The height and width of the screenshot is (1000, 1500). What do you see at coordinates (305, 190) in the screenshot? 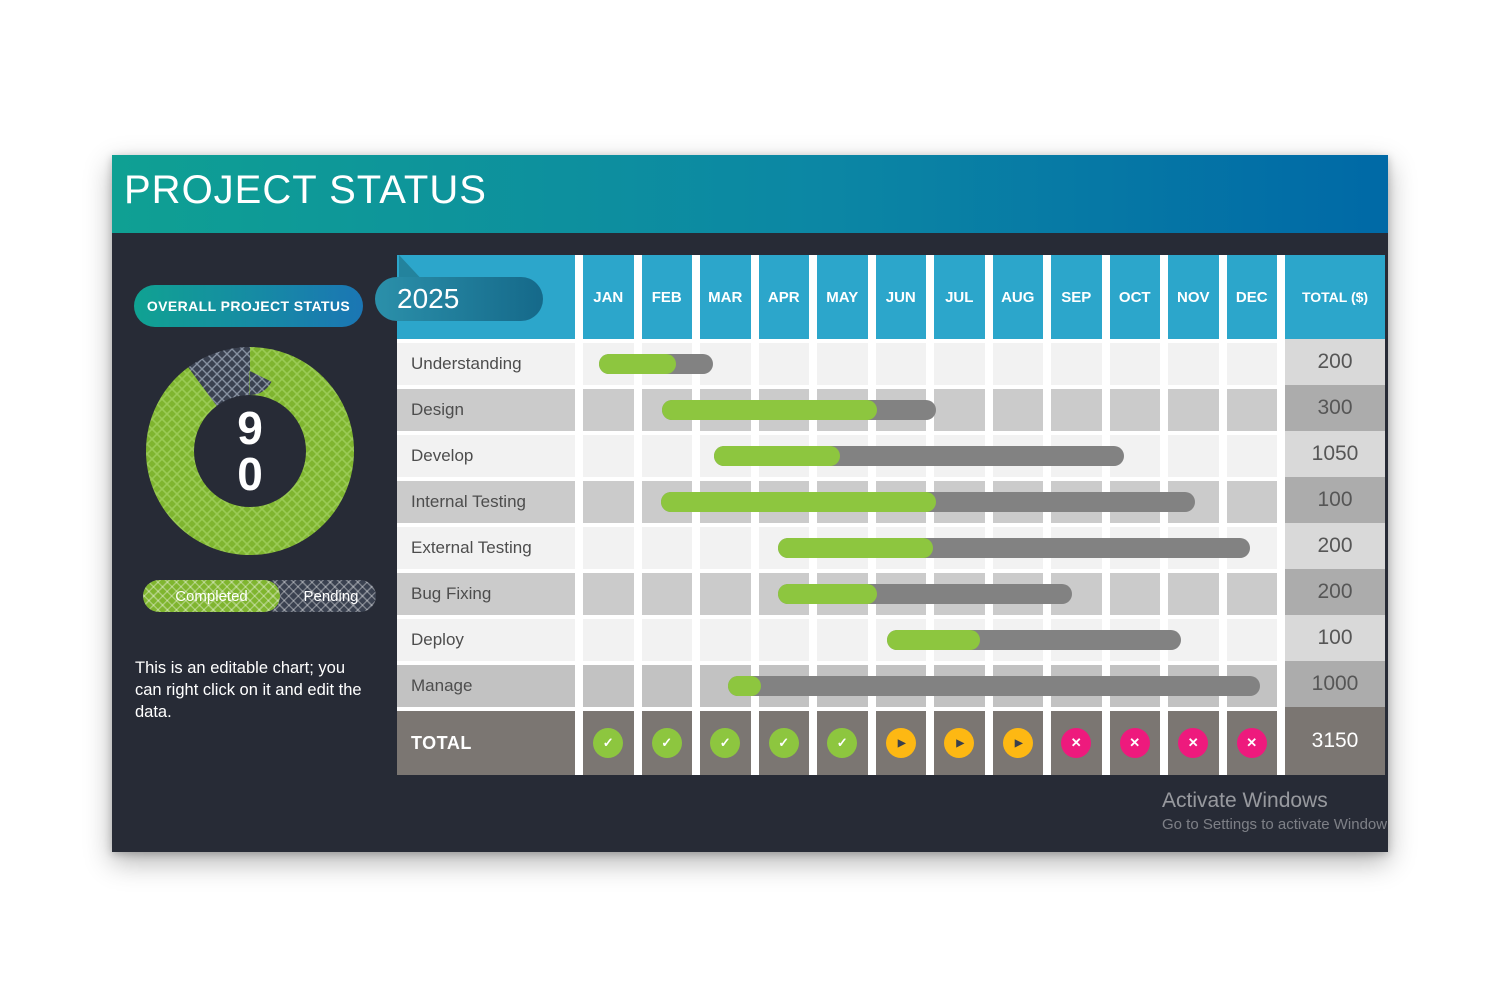
I see `page-title: PROJECT STATUS` at bounding box center [305, 190].